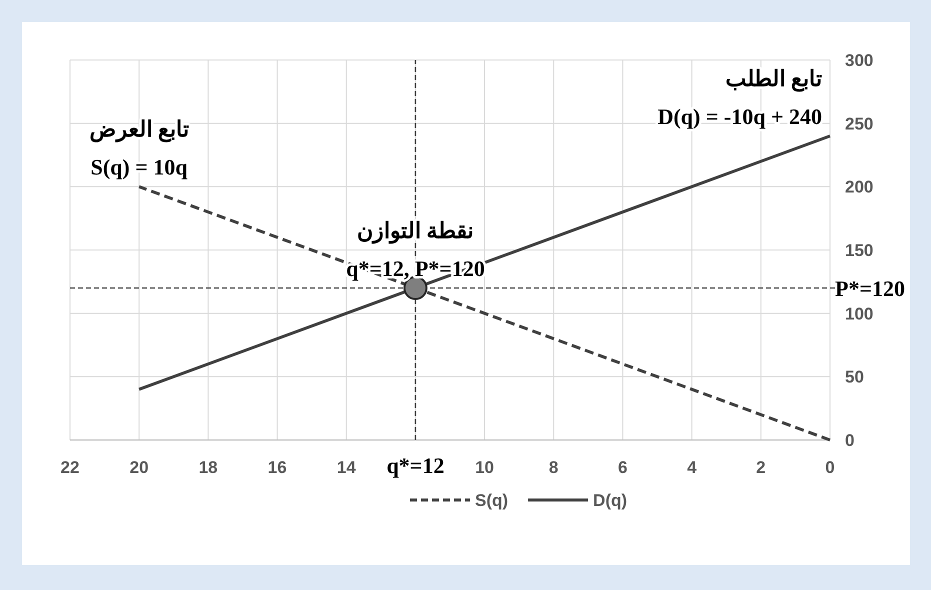 The width and height of the screenshot is (931, 590). Describe the element at coordinates (692, 467) in the screenshot. I see `x-tick-label: 4` at that location.